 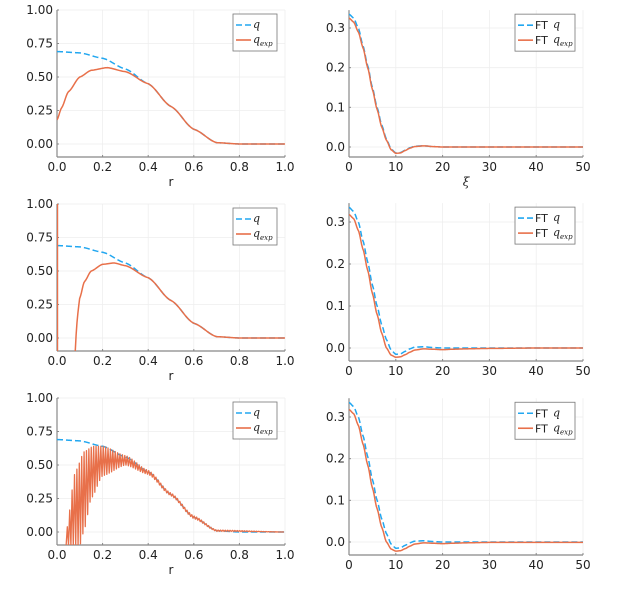 What do you see at coordinates (102, 361) in the screenshot?
I see `x-tick-label: 0.2` at bounding box center [102, 361].